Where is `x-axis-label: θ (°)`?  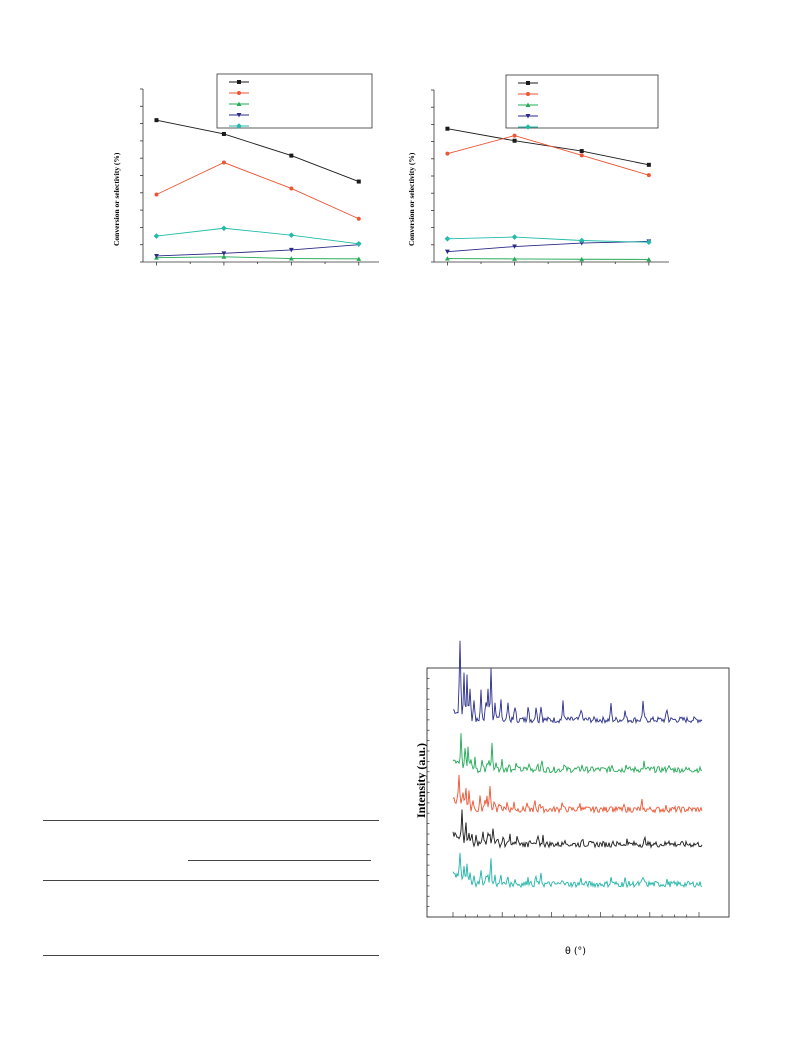 x-axis-label: θ (°) is located at coordinates (575, 951).